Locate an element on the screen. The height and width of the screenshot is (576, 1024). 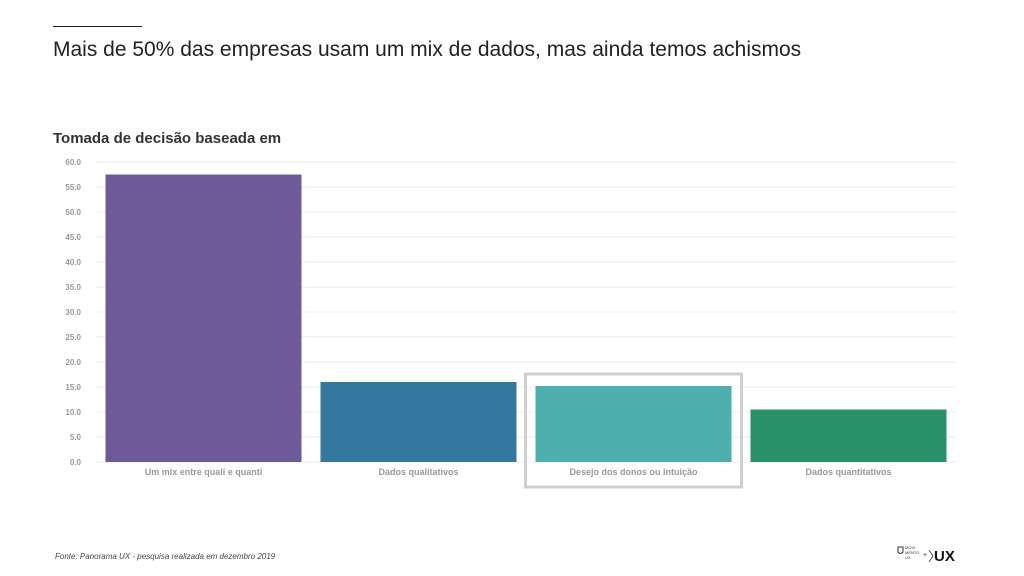
y-tick-label: 15.0 is located at coordinates (73, 387).